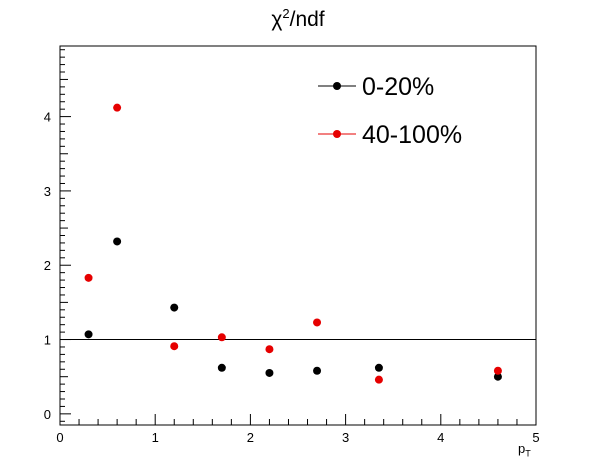  I want to click on x-tick-label: 3, so click(345, 437).